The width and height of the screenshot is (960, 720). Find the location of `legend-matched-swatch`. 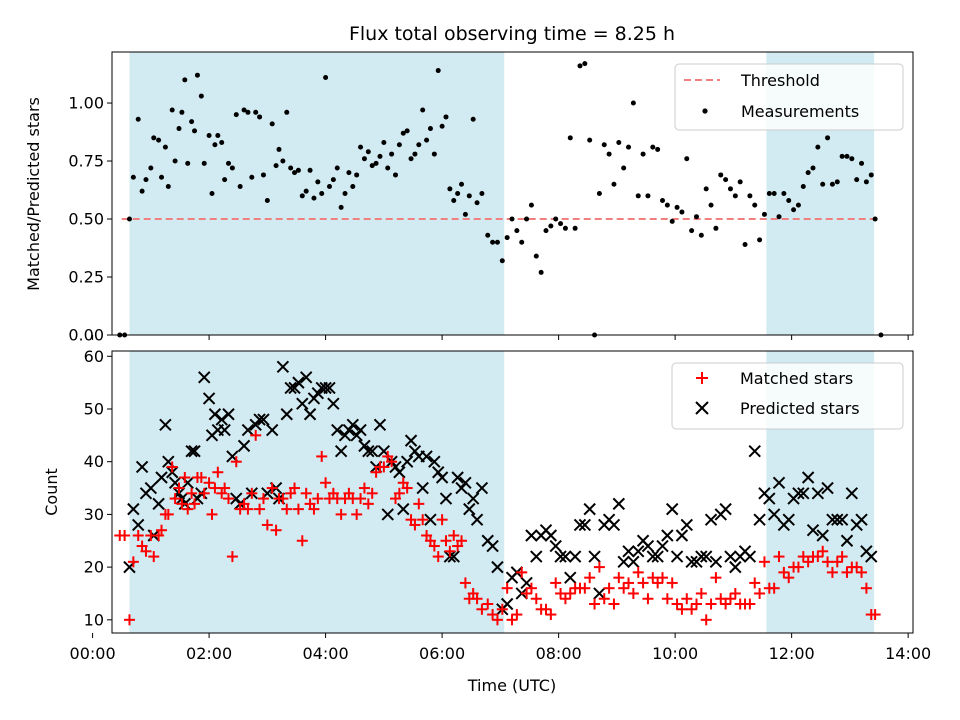

legend-matched-swatch is located at coordinates (702, 378).